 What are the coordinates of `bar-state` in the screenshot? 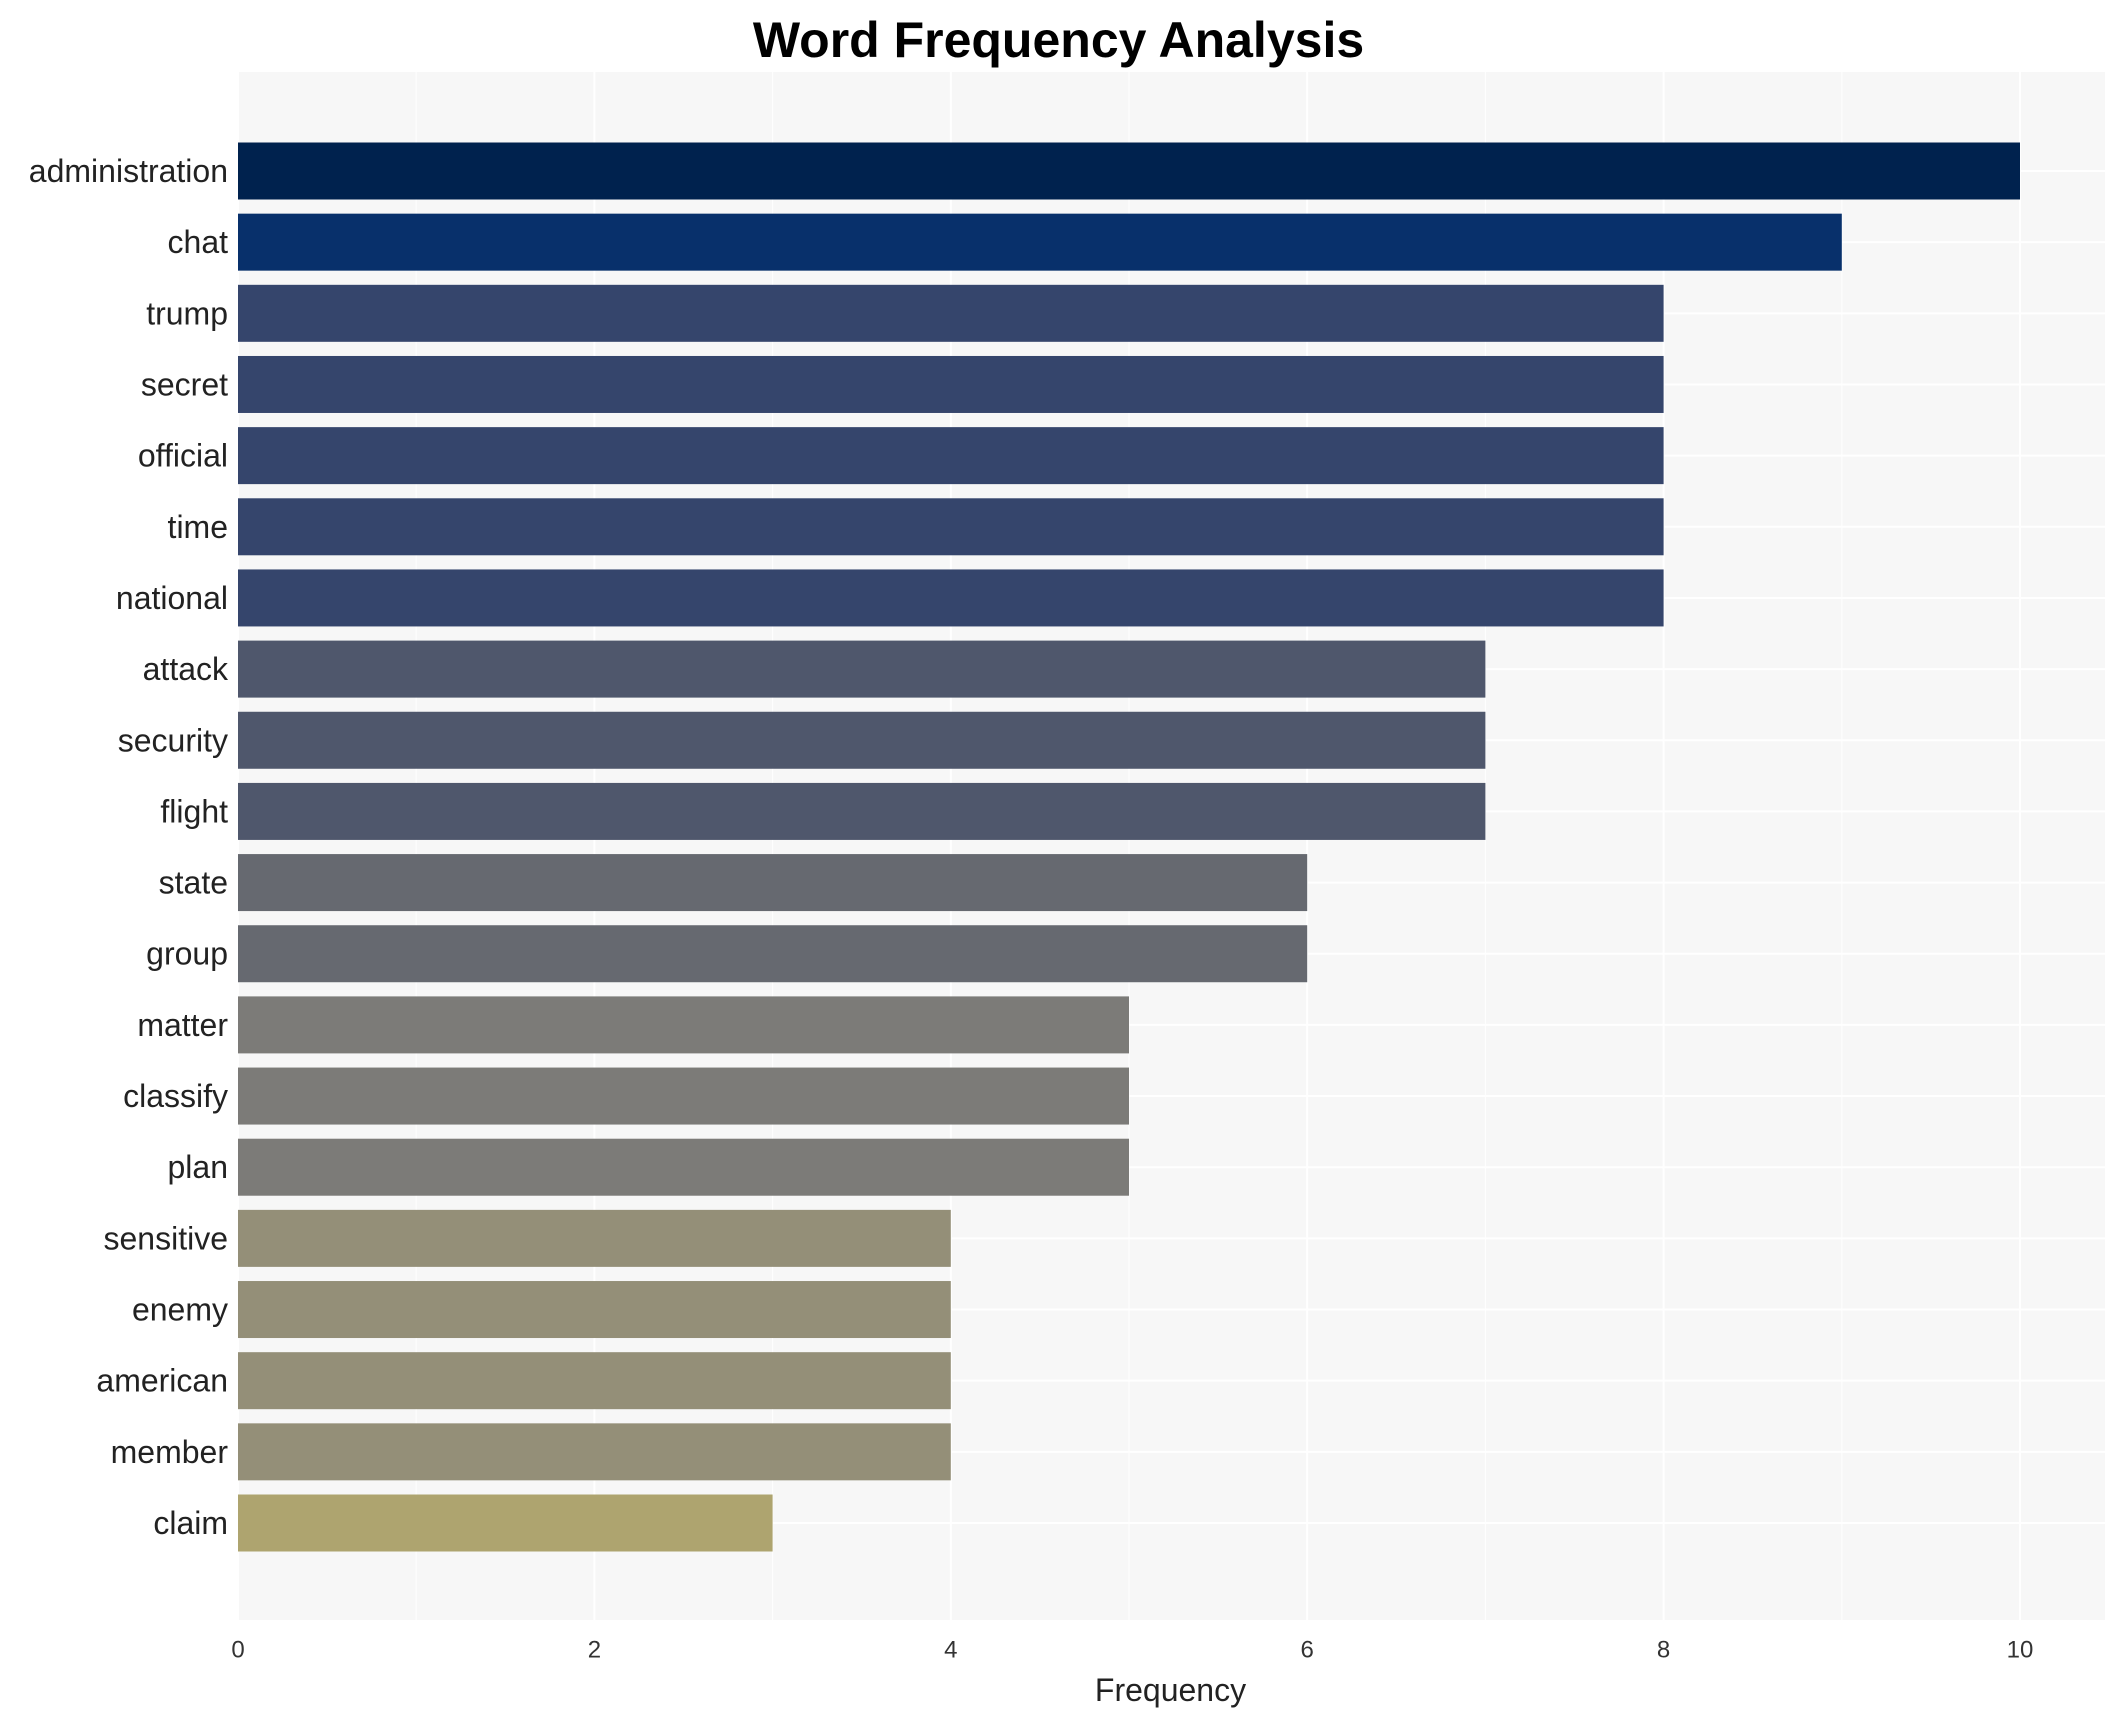 It's located at (773, 883).